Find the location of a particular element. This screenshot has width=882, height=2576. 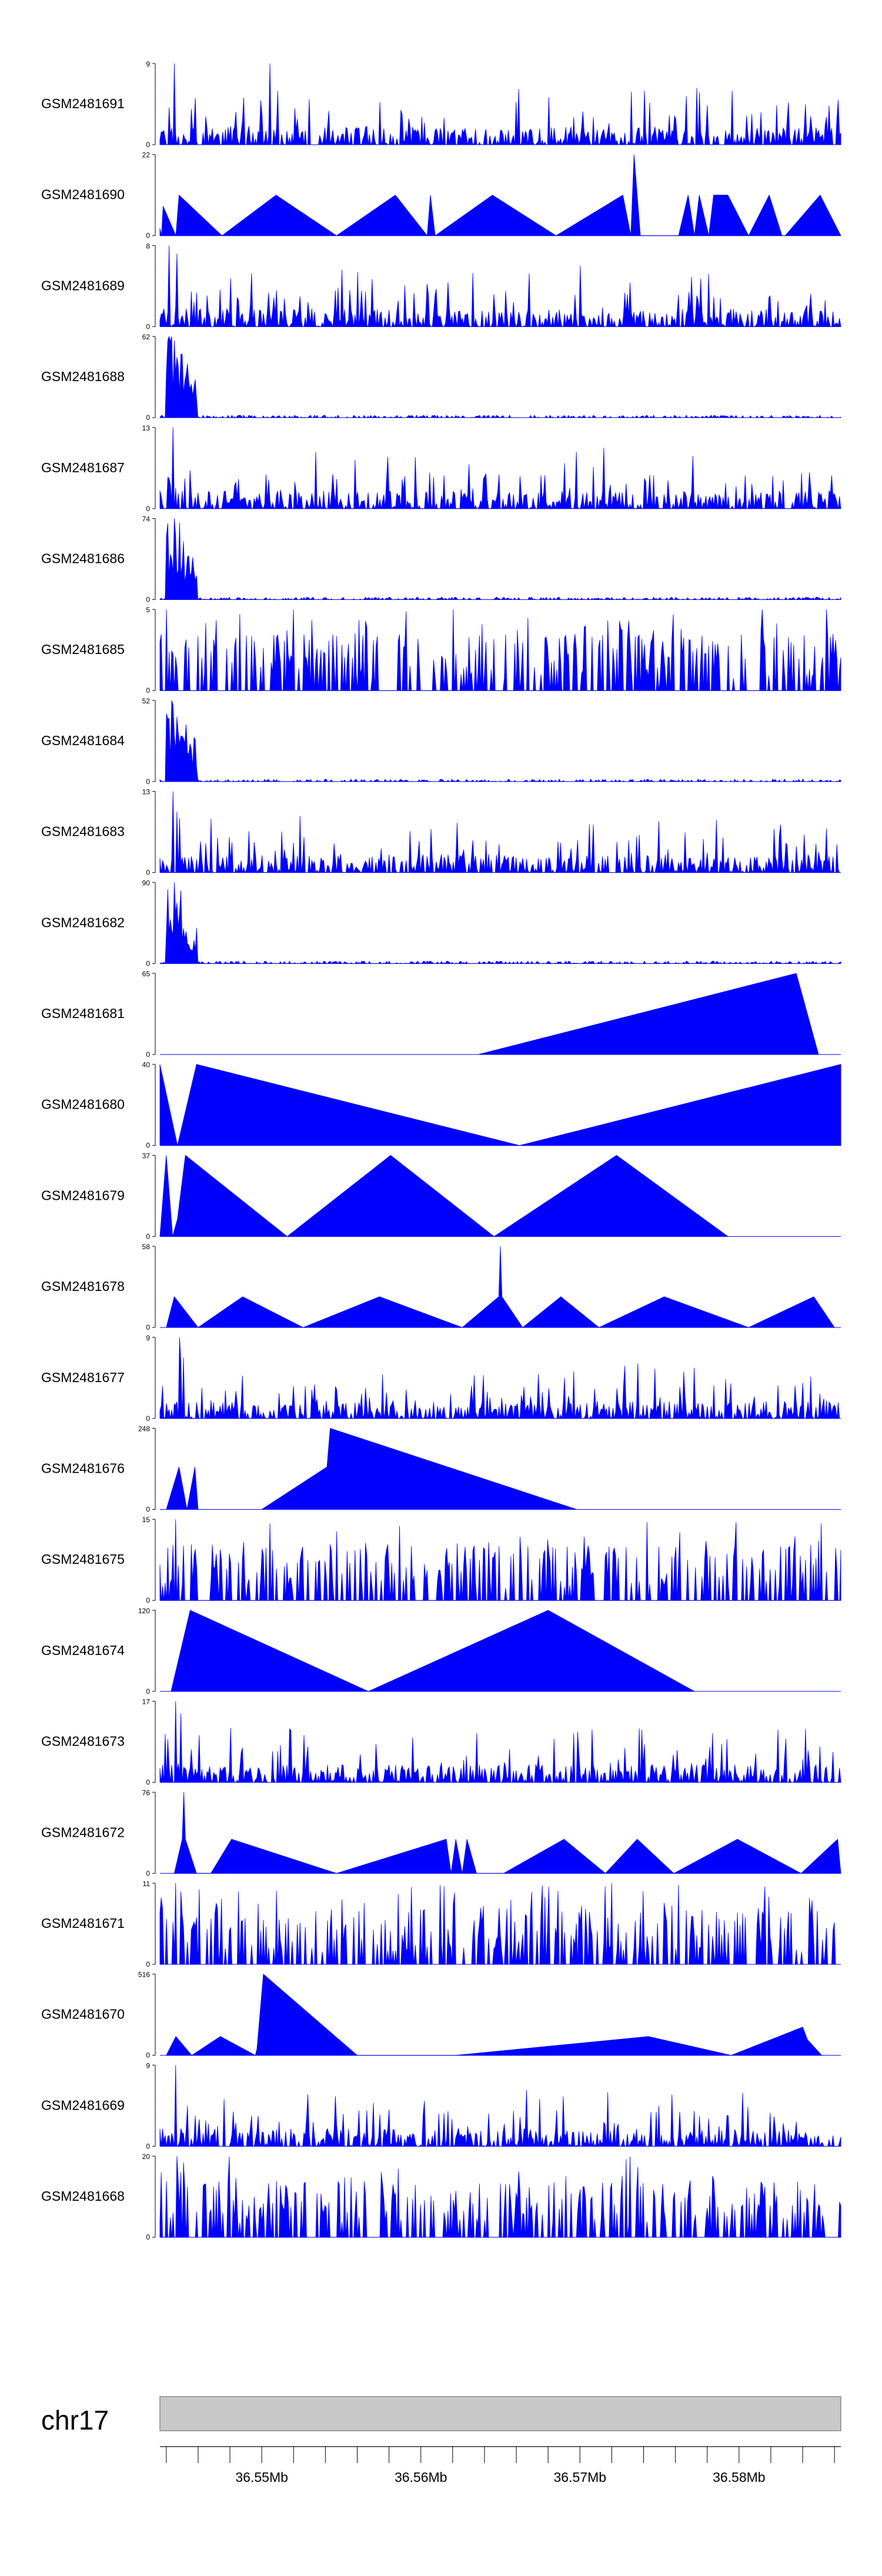

track-GSM2481670: GSM2481670 516 0 is located at coordinates (441, 2015).